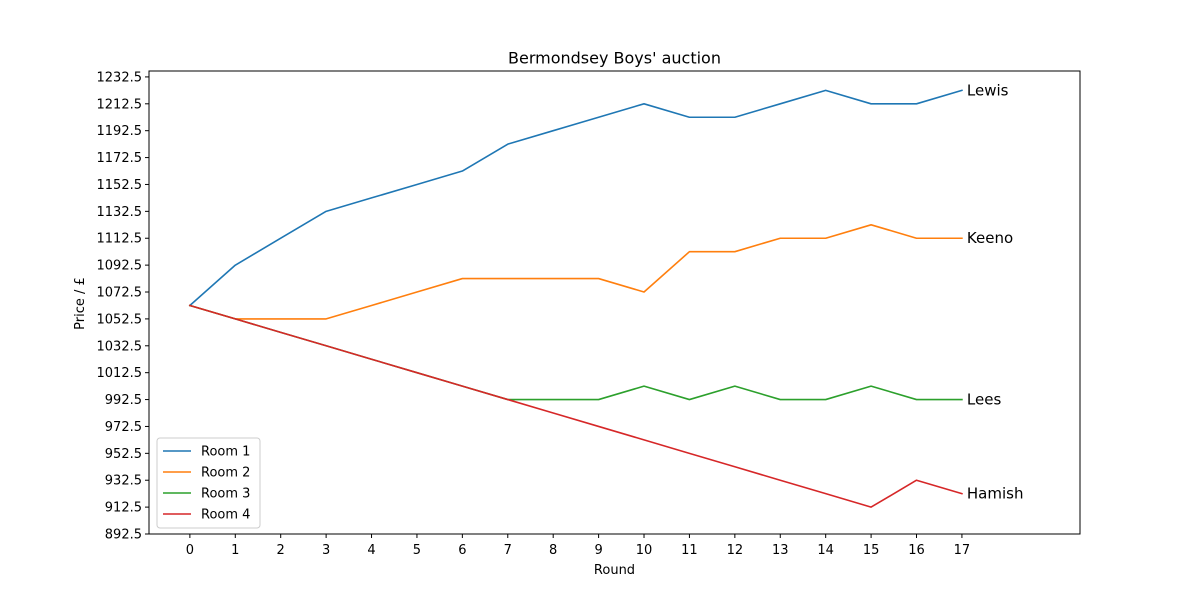 The image size is (1200, 600). Describe the element at coordinates (120, 158) in the screenshot. I see `y-tick-label: 1172.5` at that location.